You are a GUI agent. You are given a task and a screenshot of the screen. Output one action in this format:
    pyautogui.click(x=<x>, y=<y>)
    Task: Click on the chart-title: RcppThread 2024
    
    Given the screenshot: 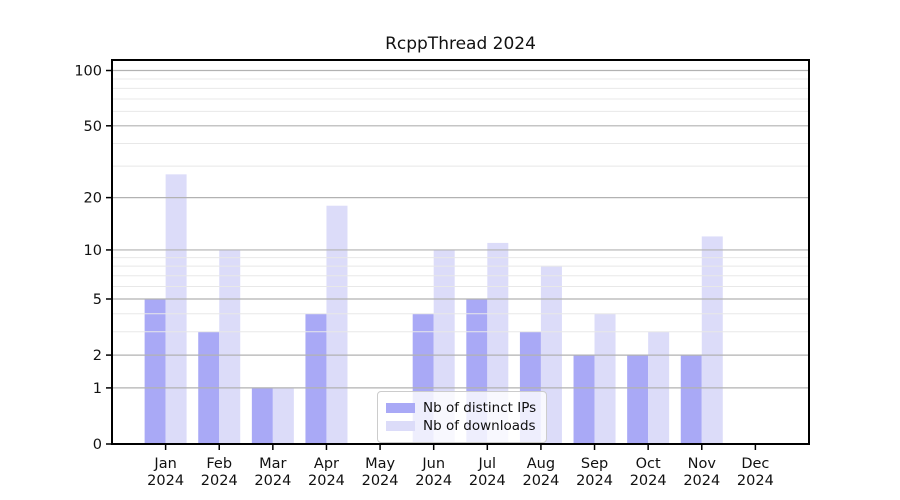 What is the action you would take?
    pyautogui.click(x=460, y=44)
    